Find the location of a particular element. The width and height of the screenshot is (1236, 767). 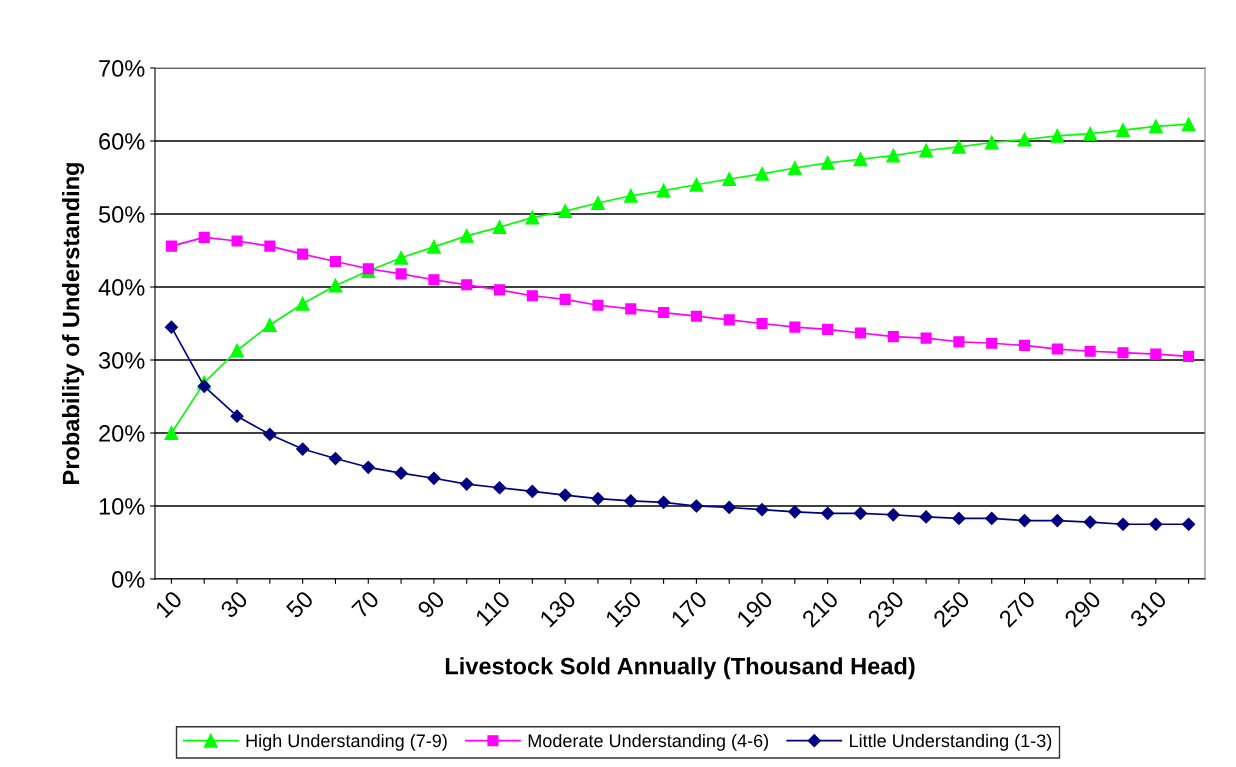

x-tick-label: 130 is located at coordinates (558, 608).